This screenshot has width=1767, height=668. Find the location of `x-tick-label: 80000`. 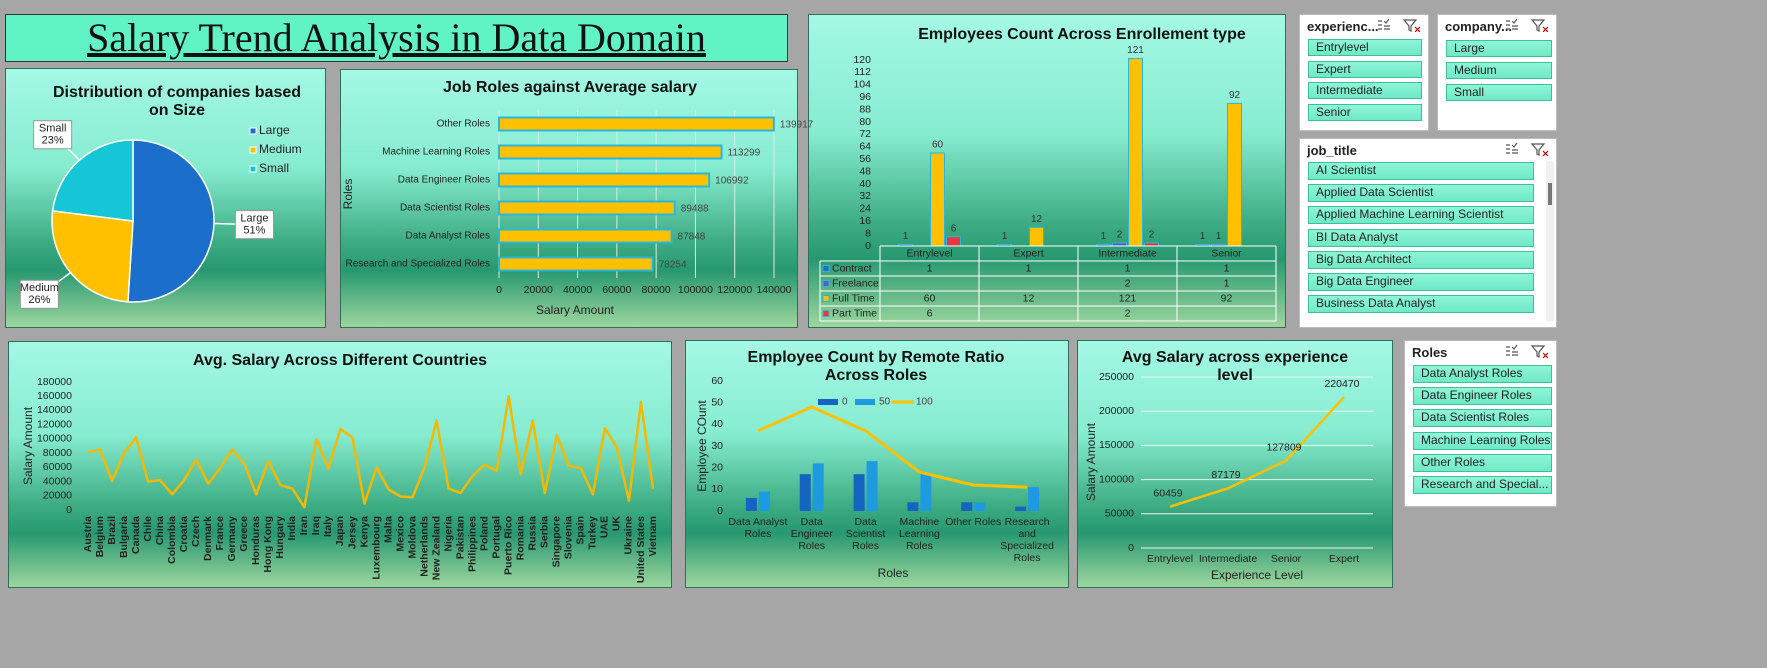

x-tick-label: 80000 is located at coordinates (656, 290).